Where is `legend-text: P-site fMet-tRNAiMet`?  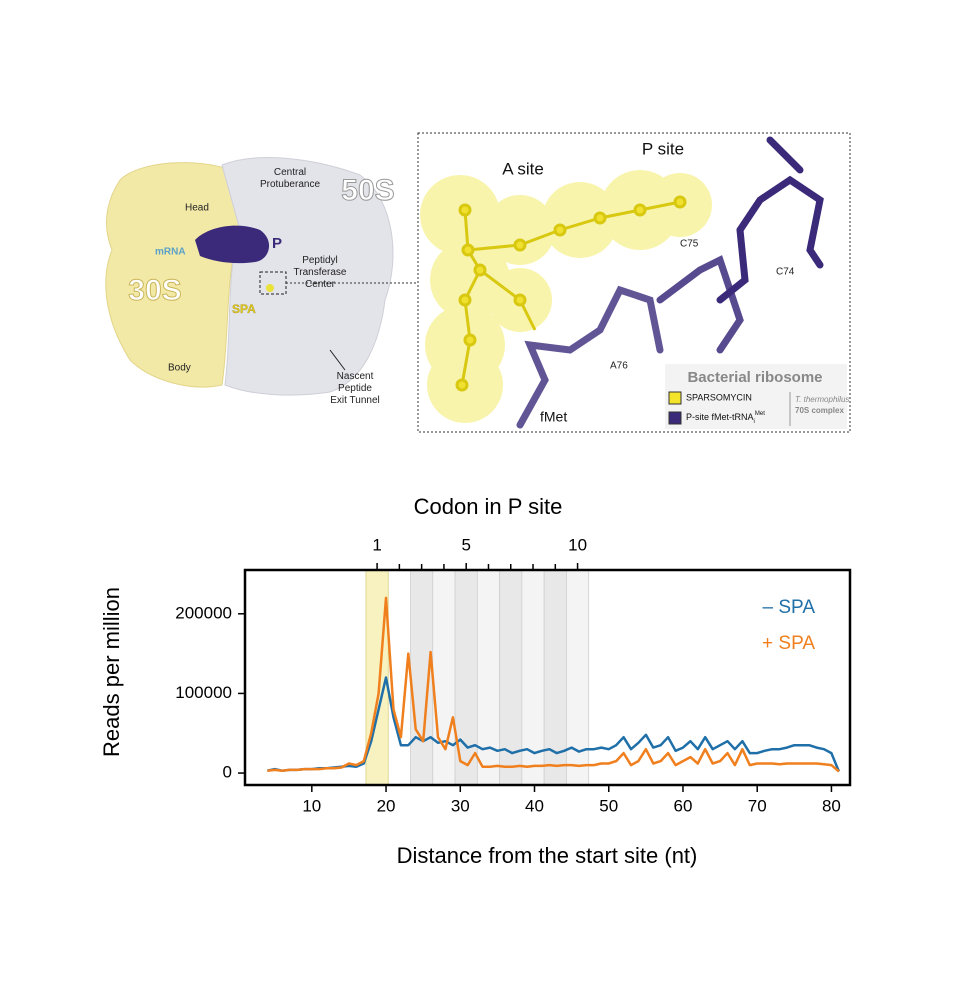 legend-text: P-site fMet-tRNAiMet is located at coordinates (725, 418).